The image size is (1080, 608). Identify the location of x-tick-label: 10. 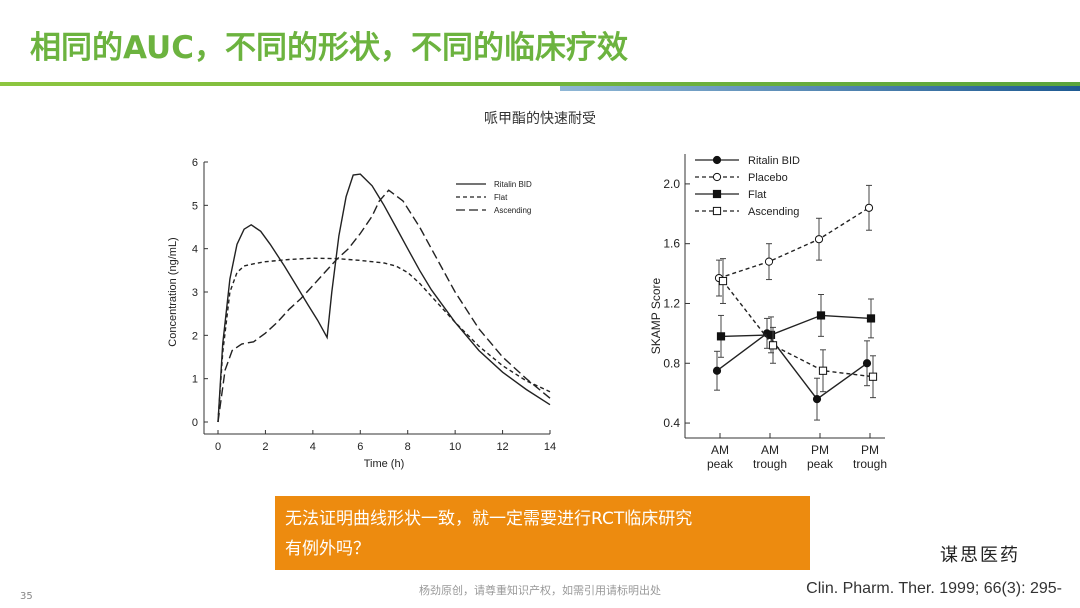
(455, 447).